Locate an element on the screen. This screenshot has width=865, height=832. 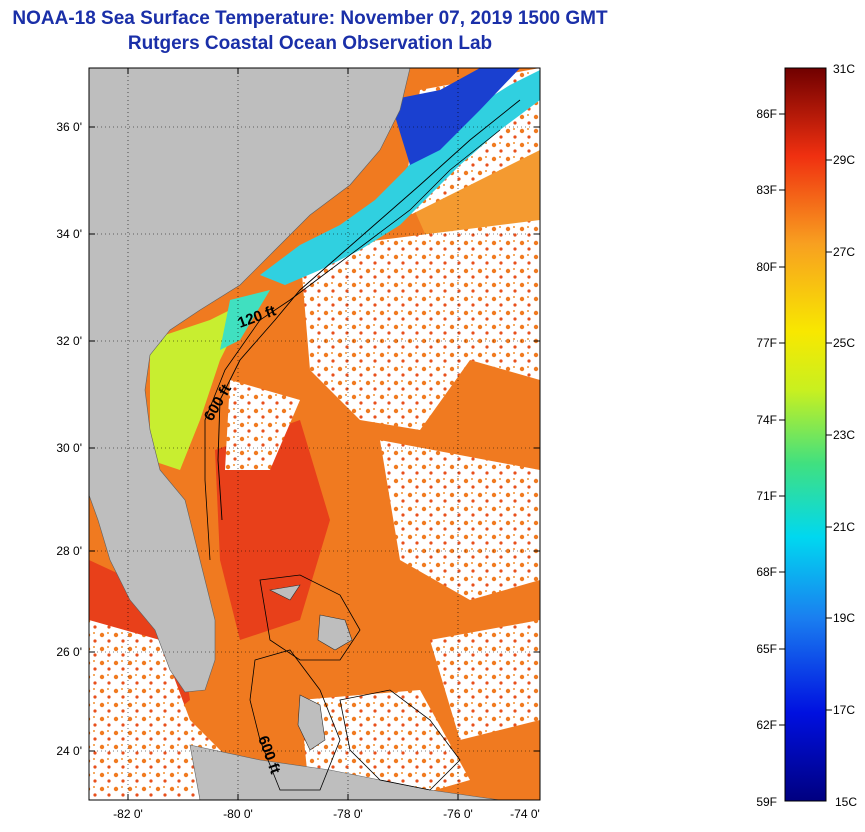
lat-label: 30 0' is located at coordinates (69, 448).